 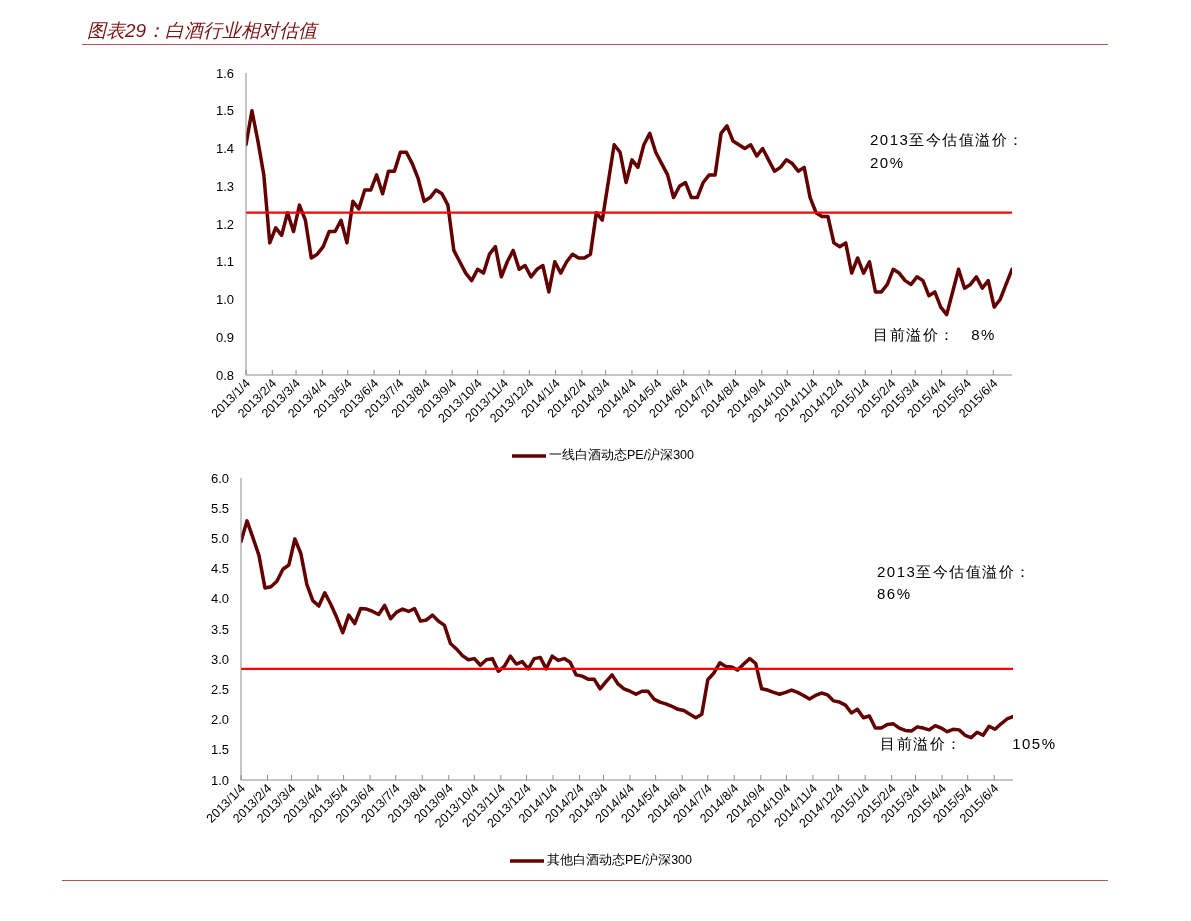 I want to click on annotation: 目前溢价： 8%, so click(x=934, y=335).